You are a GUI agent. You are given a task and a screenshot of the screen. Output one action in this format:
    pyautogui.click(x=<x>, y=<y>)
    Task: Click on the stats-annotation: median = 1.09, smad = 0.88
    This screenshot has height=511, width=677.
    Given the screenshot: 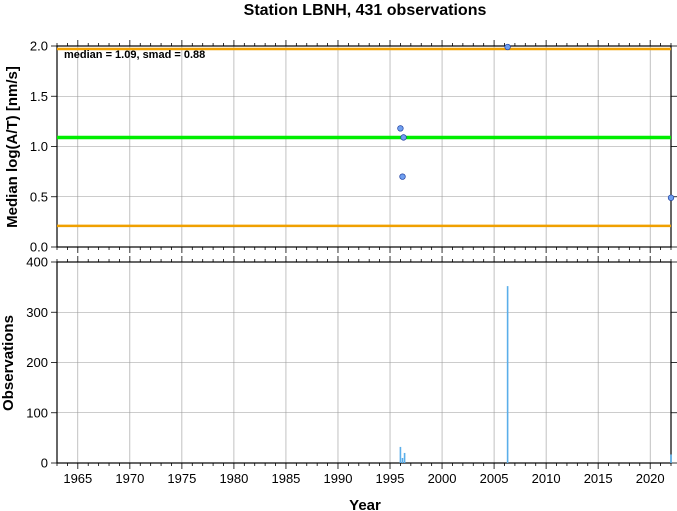 What is the action you would take?
    pyautogui.click(x=134, y=55)
    